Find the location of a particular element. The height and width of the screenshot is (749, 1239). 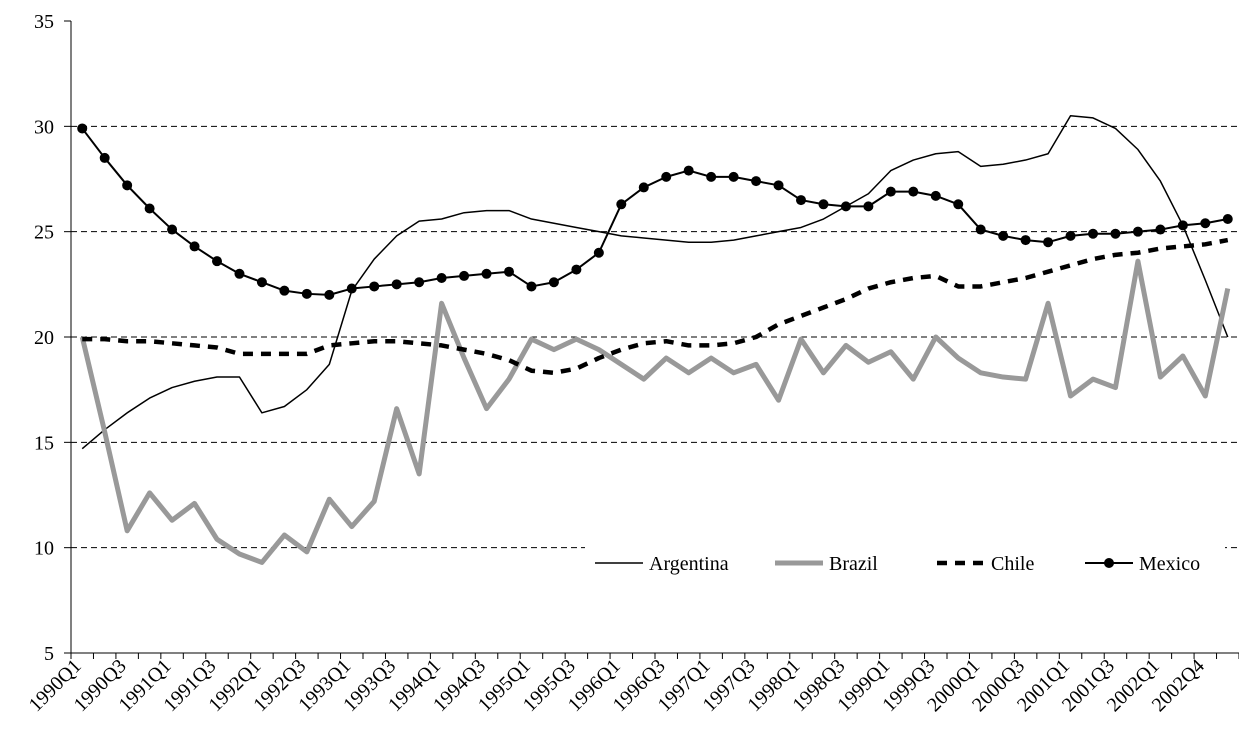

legend-label: Mexico is located at coordinates (1169, 564).